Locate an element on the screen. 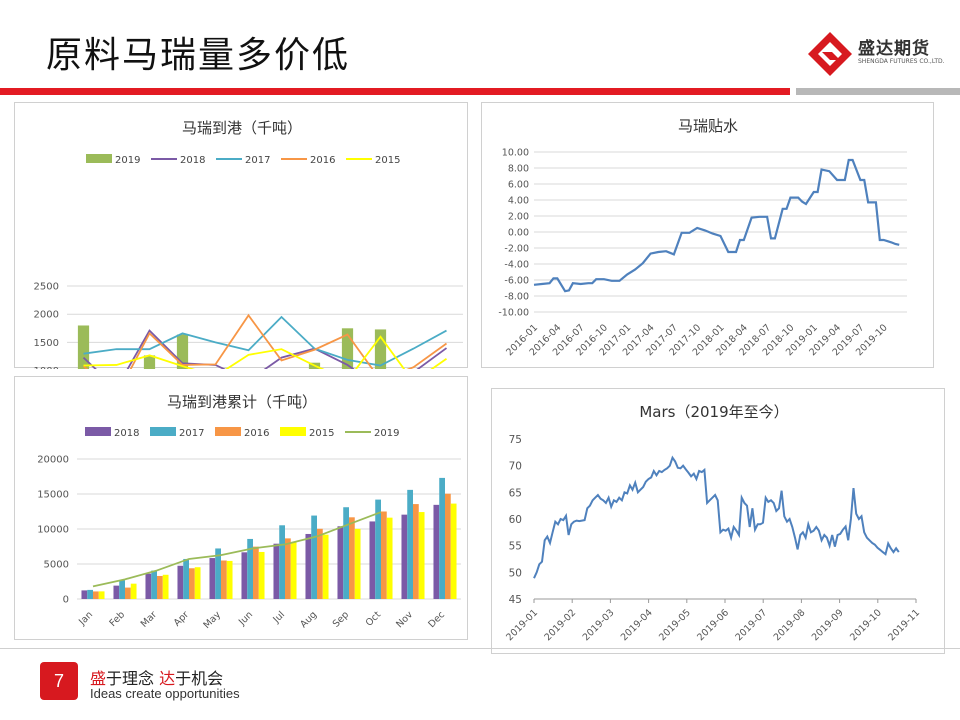 This screenshot has height=720, width=960. x-tick-label: 2019-11 is located at coordinates (904, 625).